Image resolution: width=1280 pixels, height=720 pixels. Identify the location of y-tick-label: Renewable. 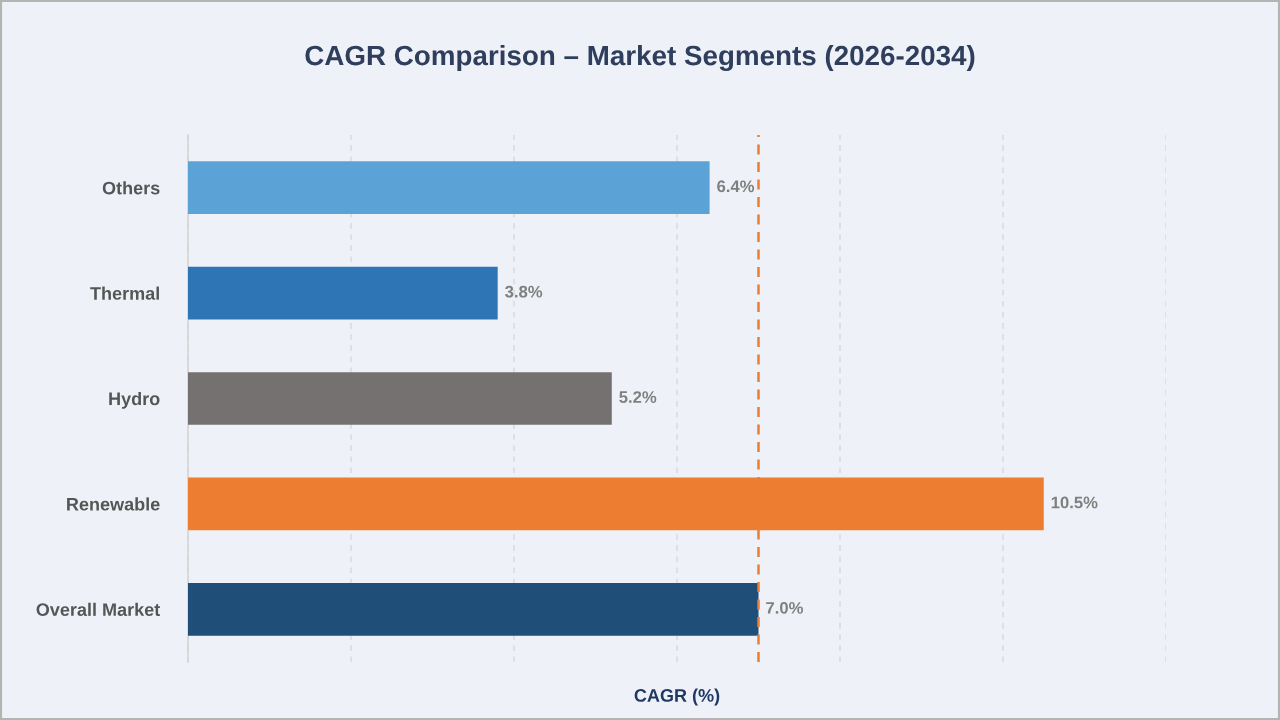
(113, 504).